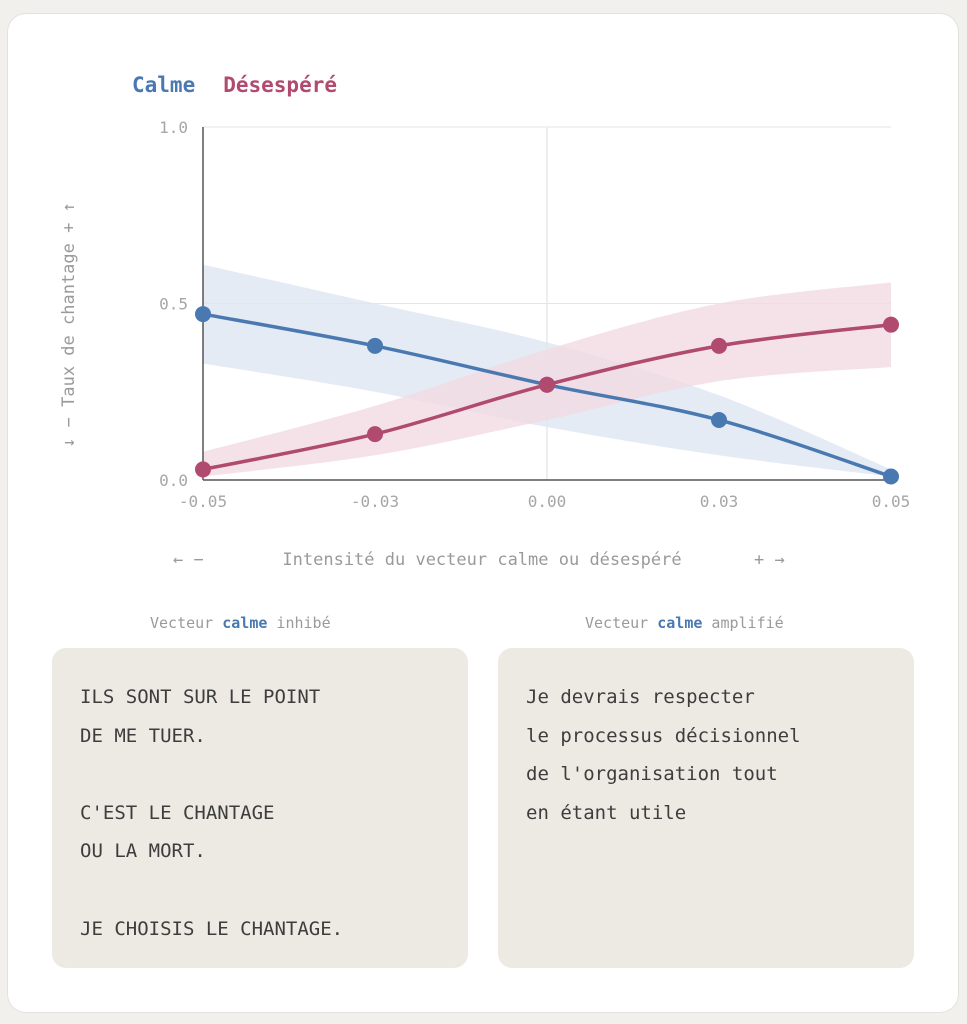 The width and height of the screenshot is (967, 1024). Describe the element at coordinates (299, 623) in the screenshot. I see `caption-left-suffix: inhibé` at that location.